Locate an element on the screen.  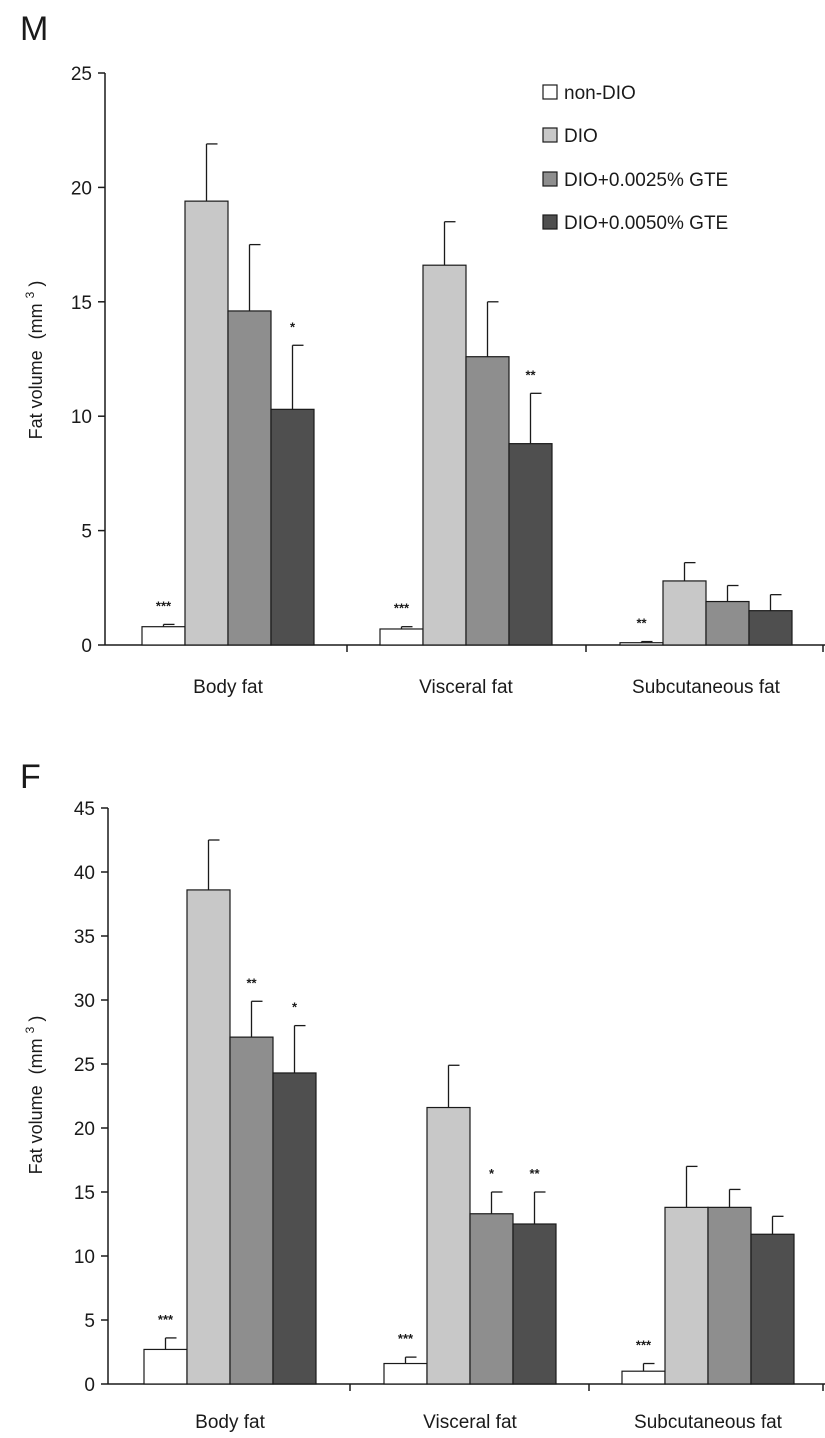
y-tick-label: 30 is located at coordinates (84, 1001).